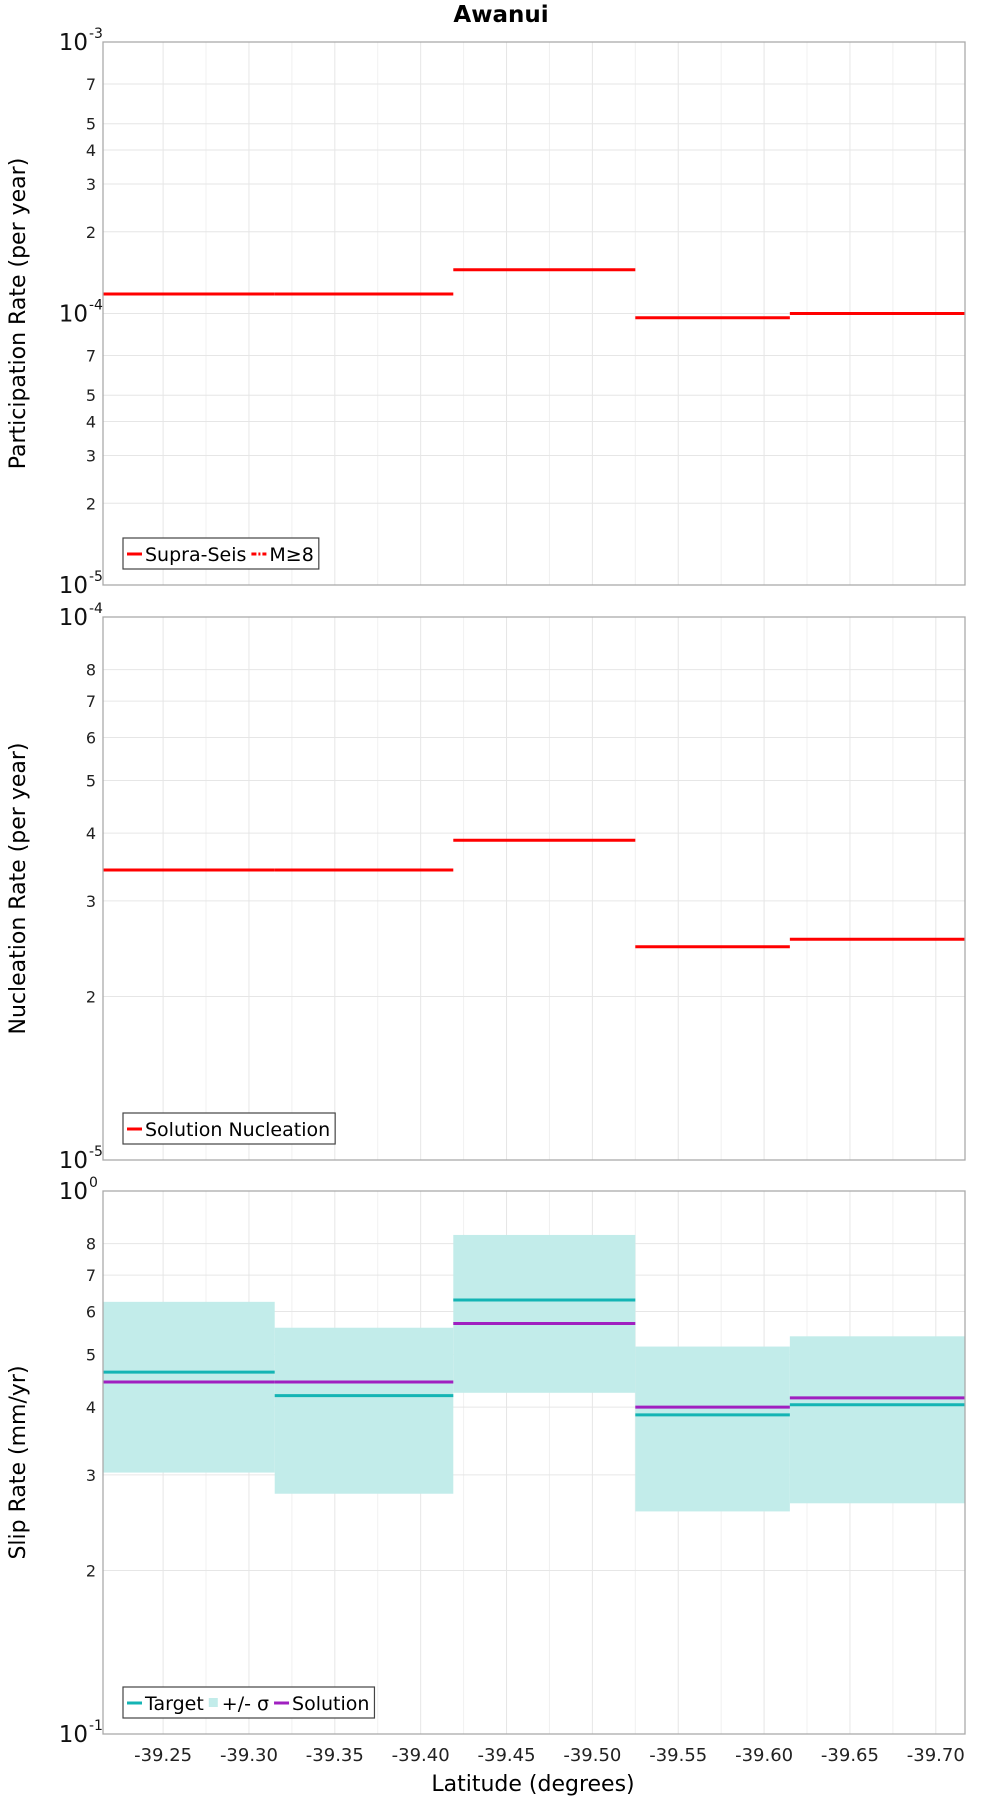 The width and height of the screenshot is (1000, 1800). I want to click on legend-label: Target, so click(174, 1704).